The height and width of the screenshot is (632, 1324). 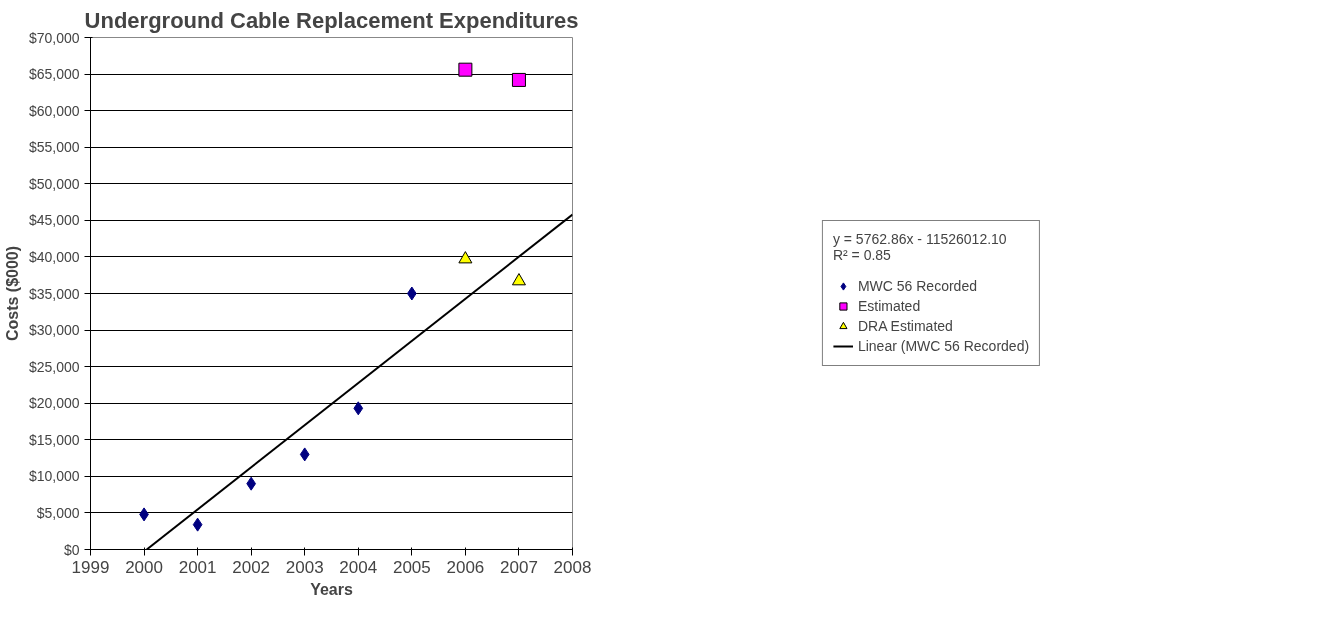 I want to click on y-tick-label: $15,000, so click(x=54, y=439).